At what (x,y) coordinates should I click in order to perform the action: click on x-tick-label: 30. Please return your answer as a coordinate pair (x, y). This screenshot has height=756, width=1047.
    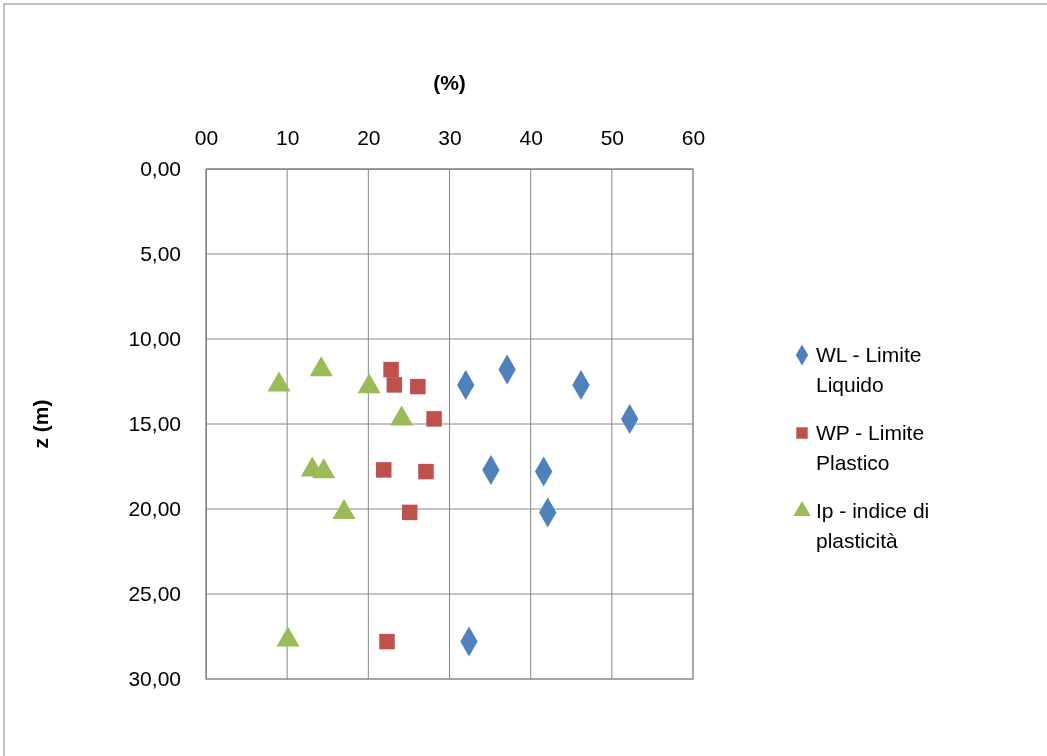
    Looking at the image, I should click on (450, 137).